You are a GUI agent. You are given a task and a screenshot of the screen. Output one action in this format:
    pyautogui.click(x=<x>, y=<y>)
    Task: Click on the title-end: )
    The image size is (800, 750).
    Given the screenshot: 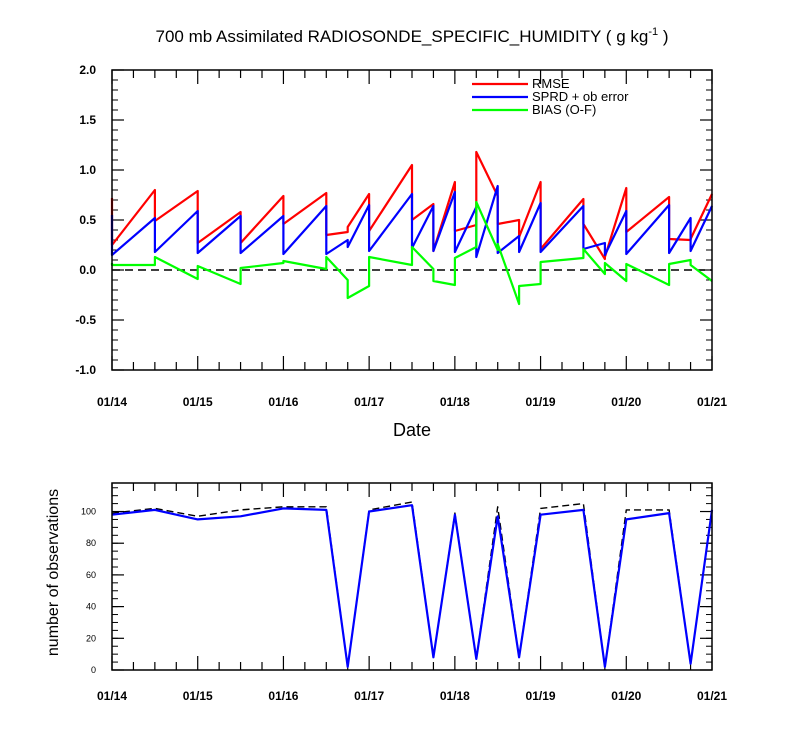 What is the action you would take?
    pyautogui.click(x=663, y=36)
    